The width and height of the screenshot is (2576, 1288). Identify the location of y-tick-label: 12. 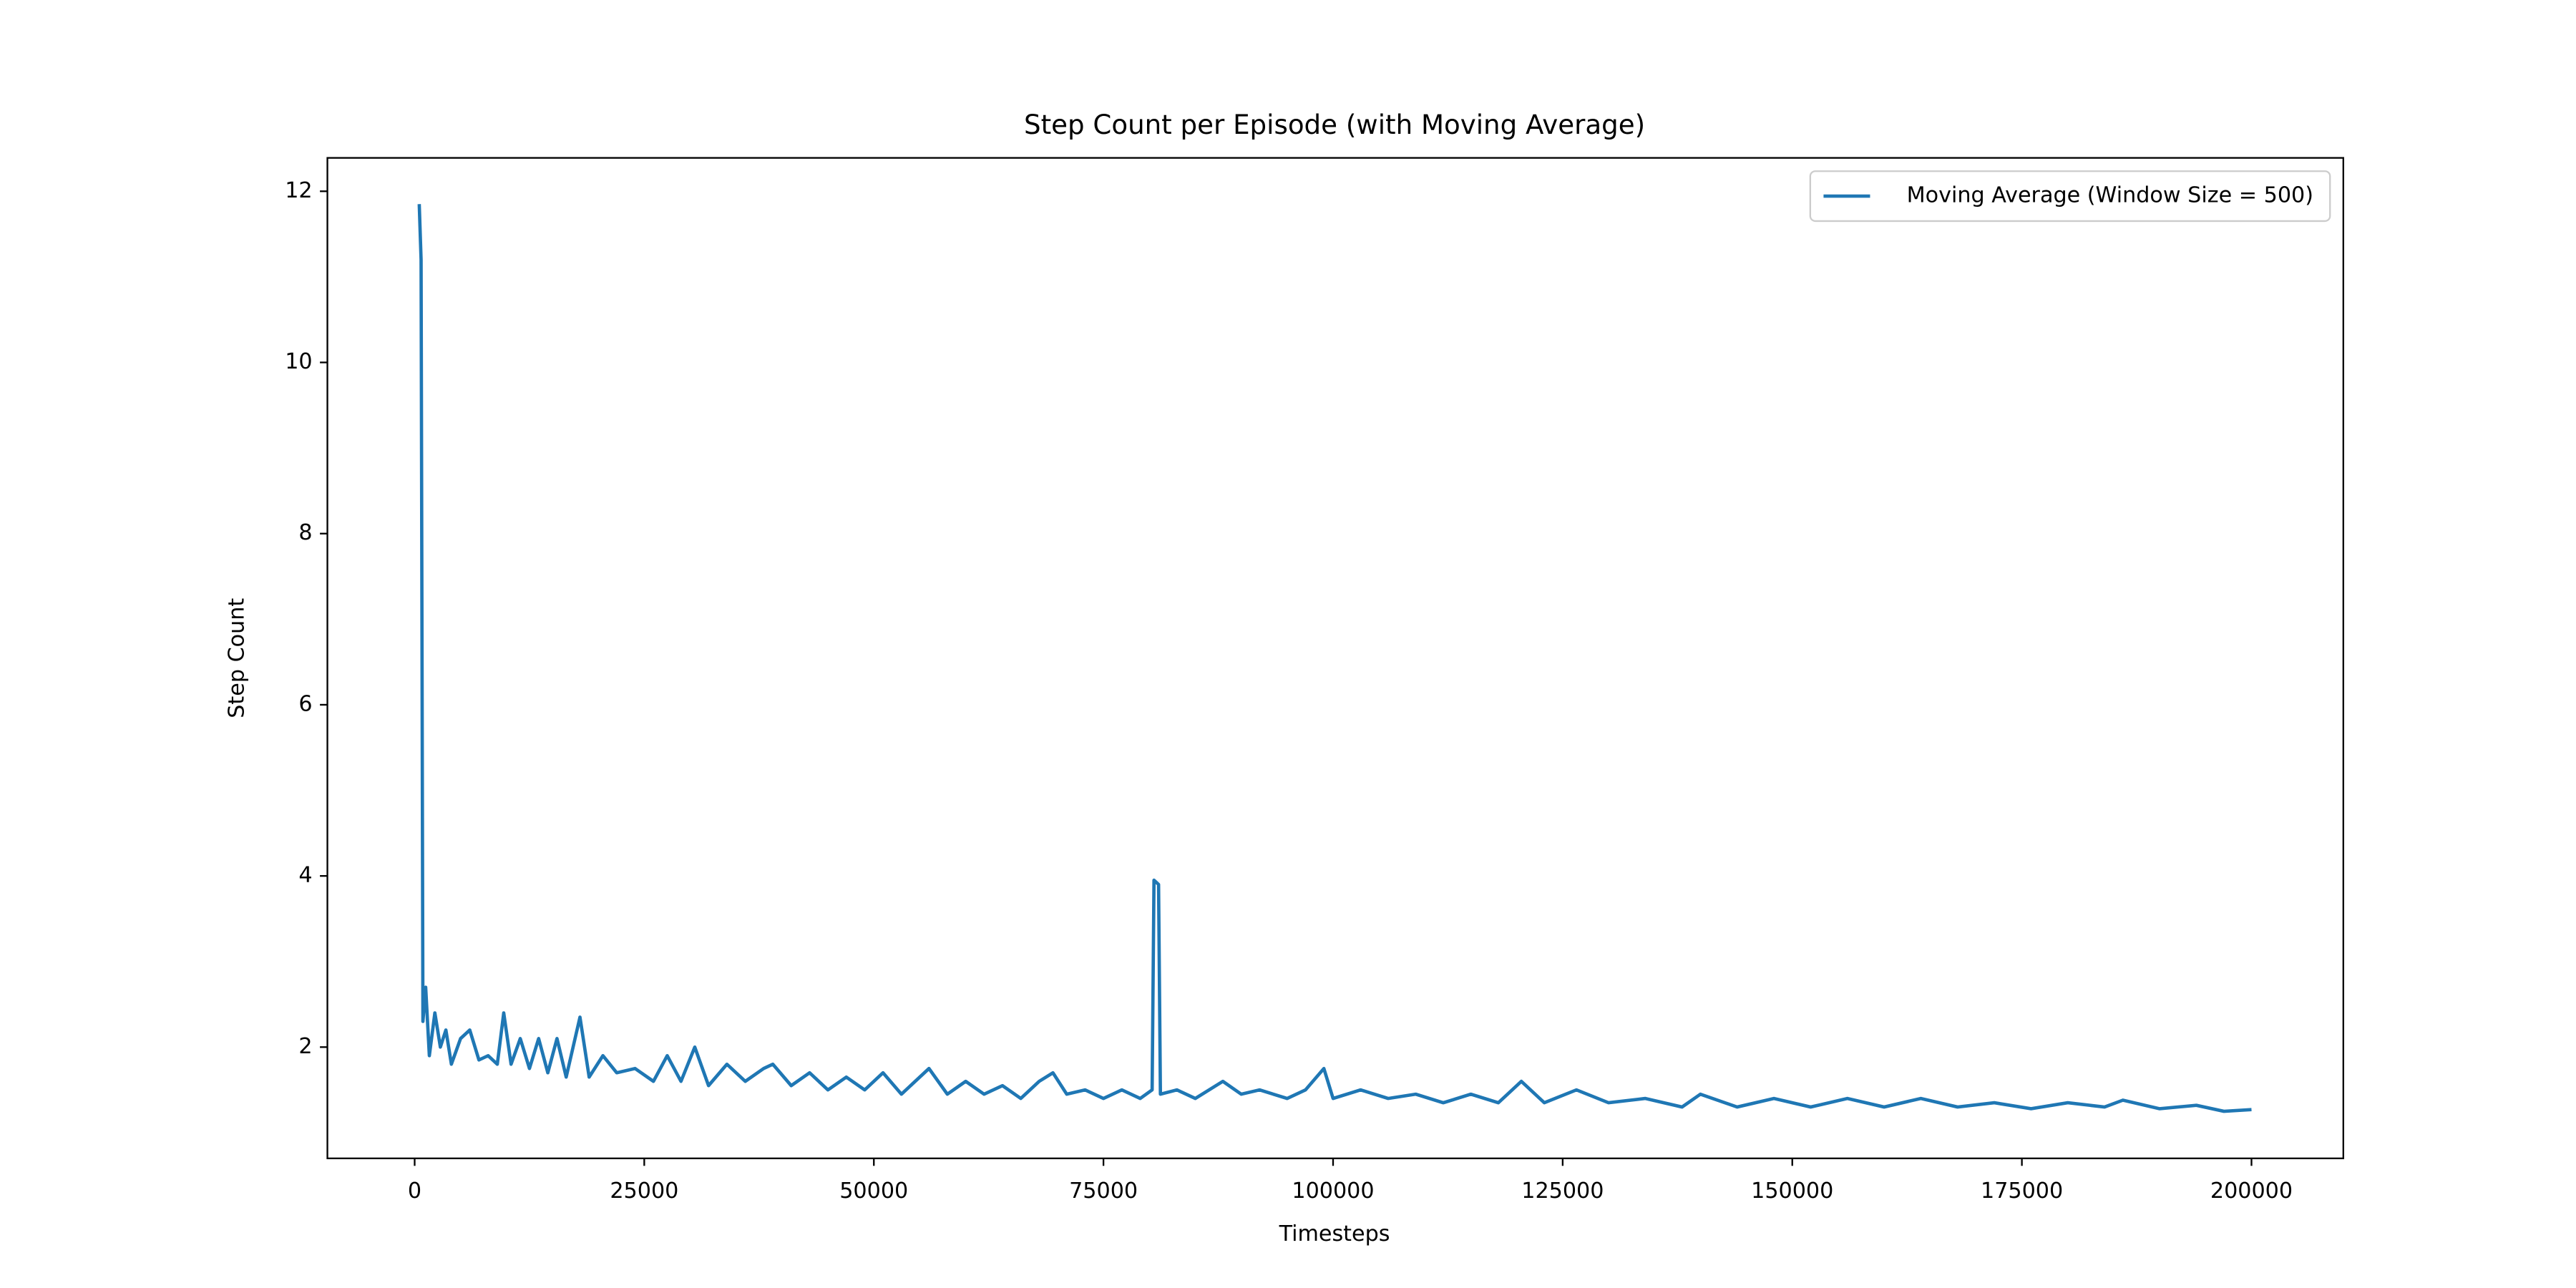
(298, 190).